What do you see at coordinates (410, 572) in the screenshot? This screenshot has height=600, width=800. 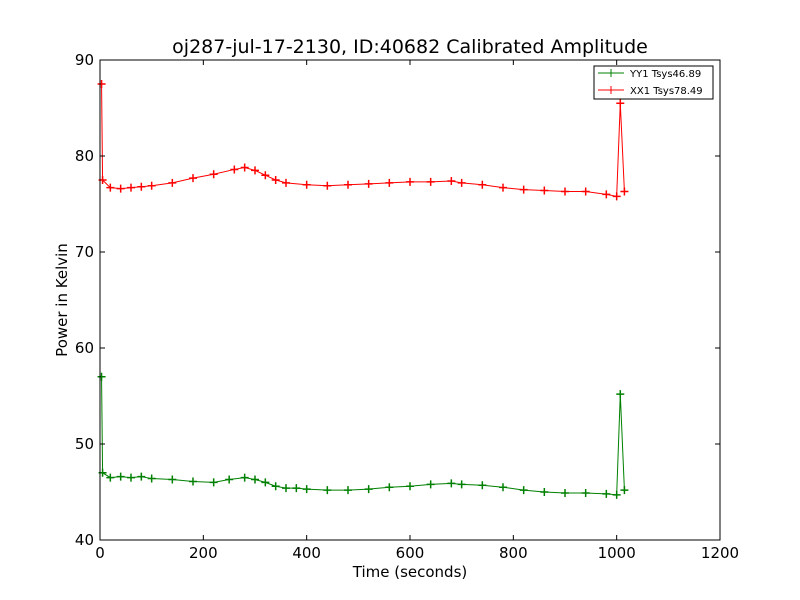 I see `x-axis-title: Time (seconds)` at bounding box center [410, 572].